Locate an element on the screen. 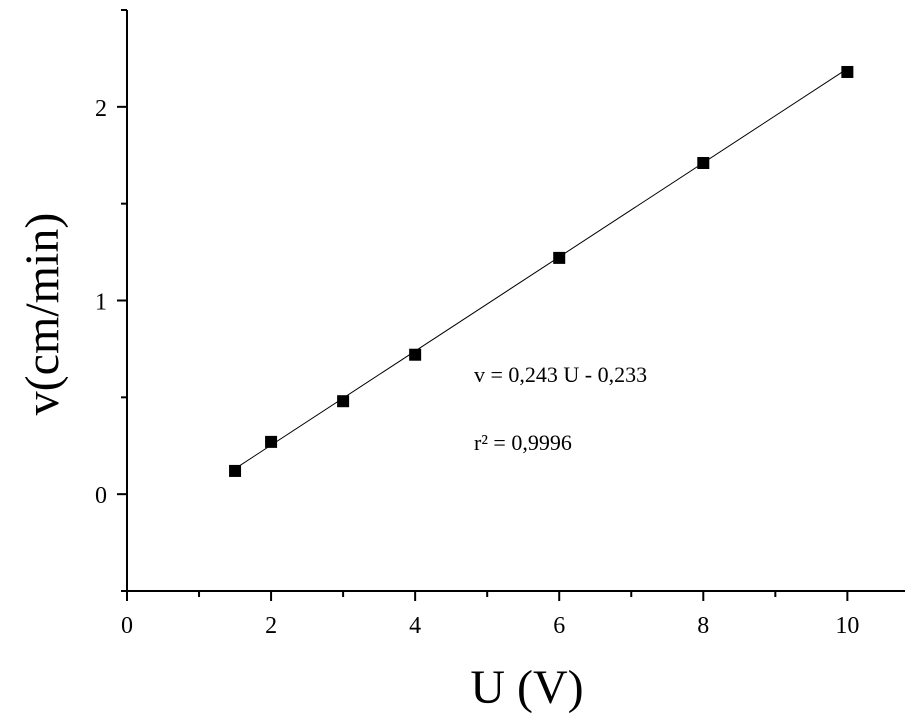 This screenshot has width=905, height=714. y-tick-label: 0 is located at coordinates (101, 496).